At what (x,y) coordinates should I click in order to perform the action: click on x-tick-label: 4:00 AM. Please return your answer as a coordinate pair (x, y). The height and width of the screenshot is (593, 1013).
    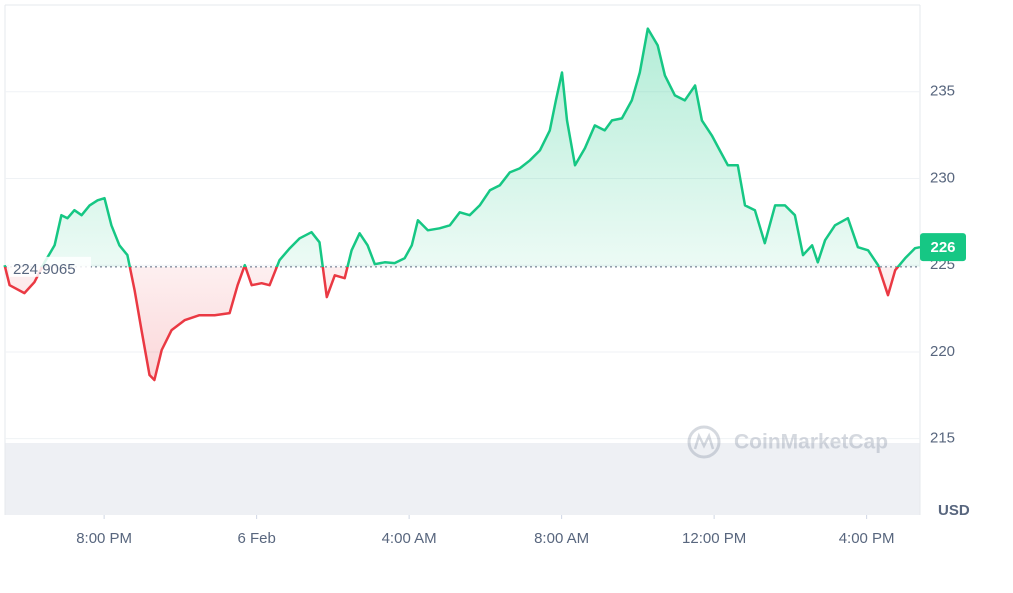
    Looking at the image, I should click on (409, 538).